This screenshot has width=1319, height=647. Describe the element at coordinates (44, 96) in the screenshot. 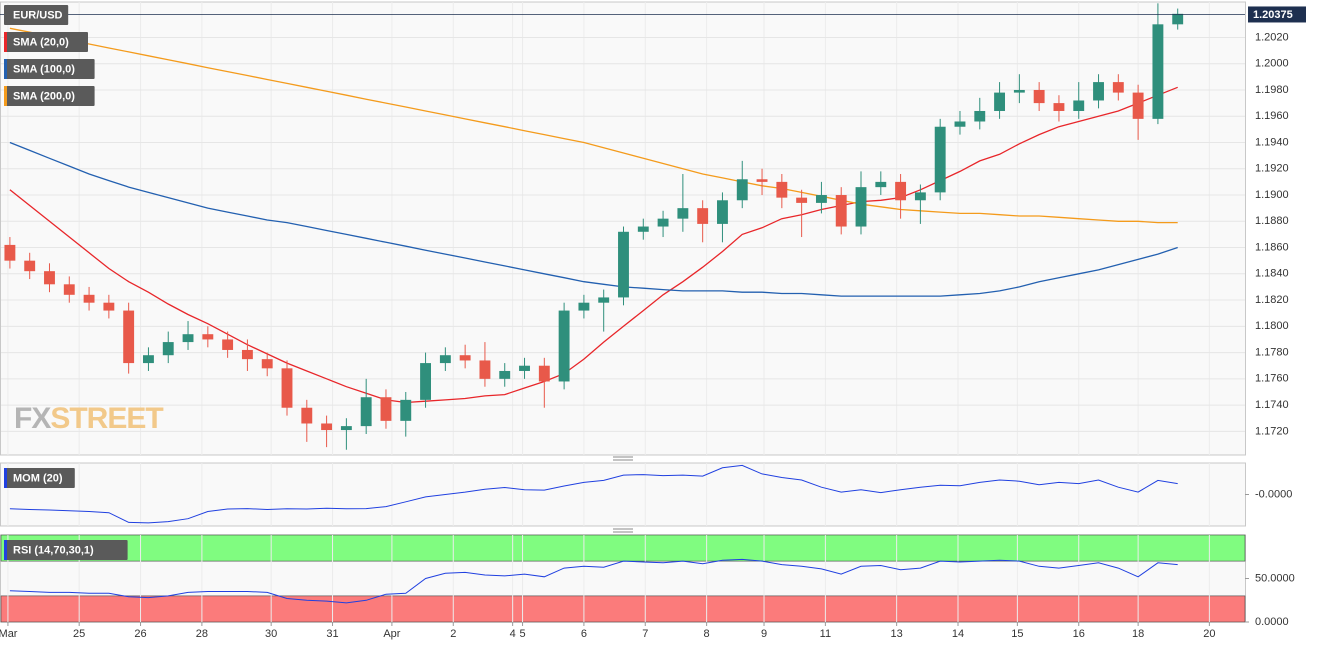

I see `legend-label: SMA (200,0)` at that location.